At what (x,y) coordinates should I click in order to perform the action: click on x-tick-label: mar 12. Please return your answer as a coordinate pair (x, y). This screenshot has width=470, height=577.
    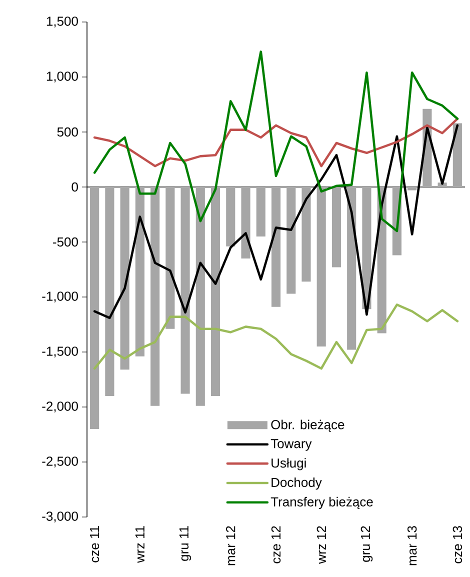
    Looking at the image, I should click on (231, 546).